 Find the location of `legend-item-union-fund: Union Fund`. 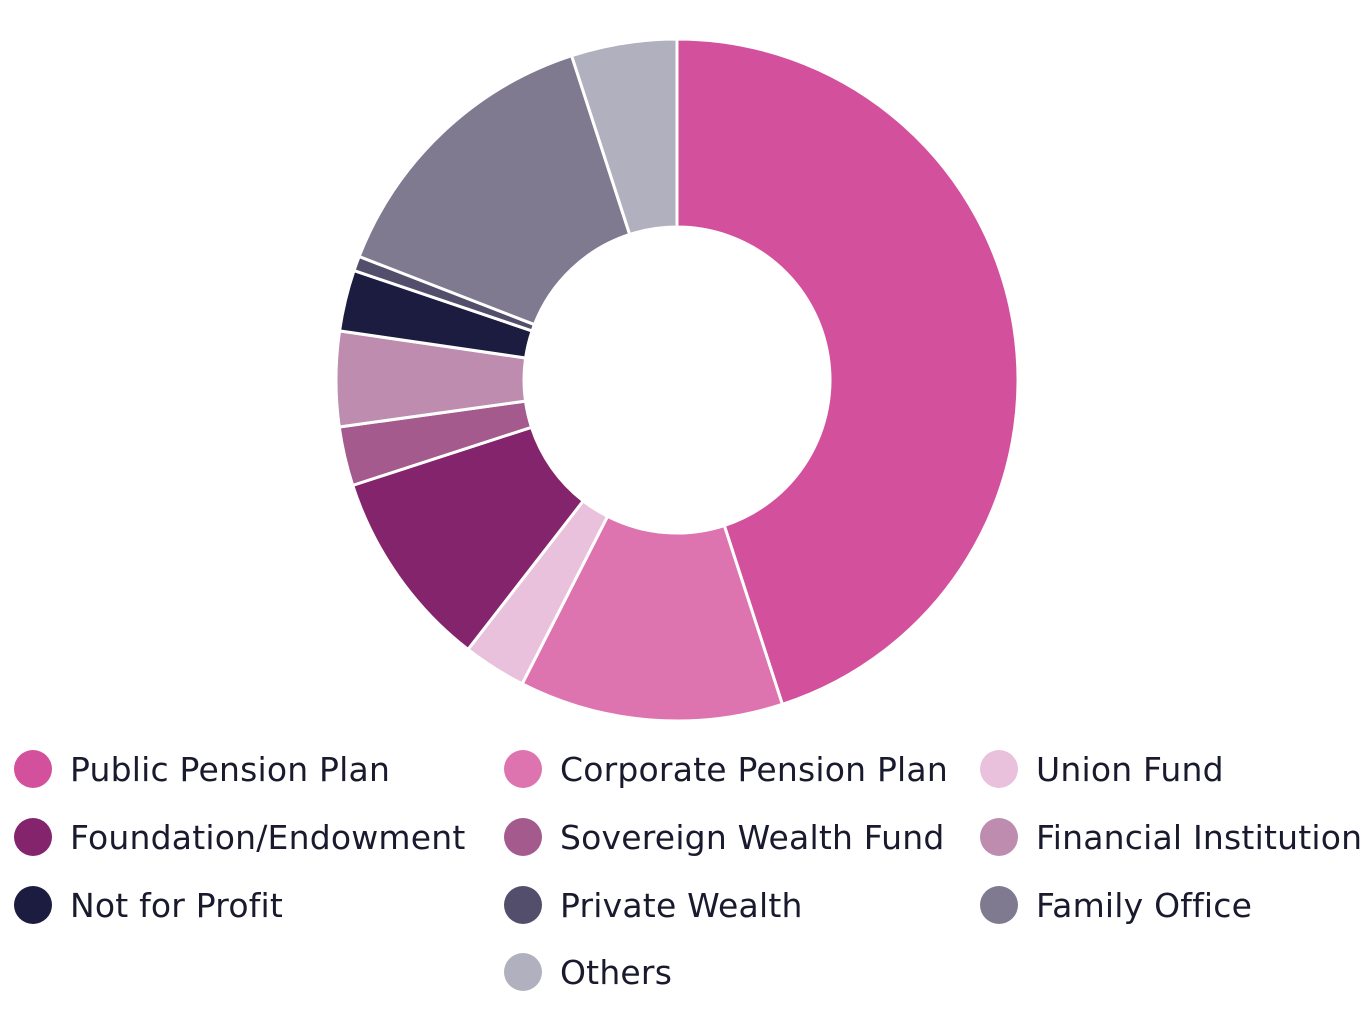

legend-item-union-fund: Union Fund is located at coordinates (1102, 769).